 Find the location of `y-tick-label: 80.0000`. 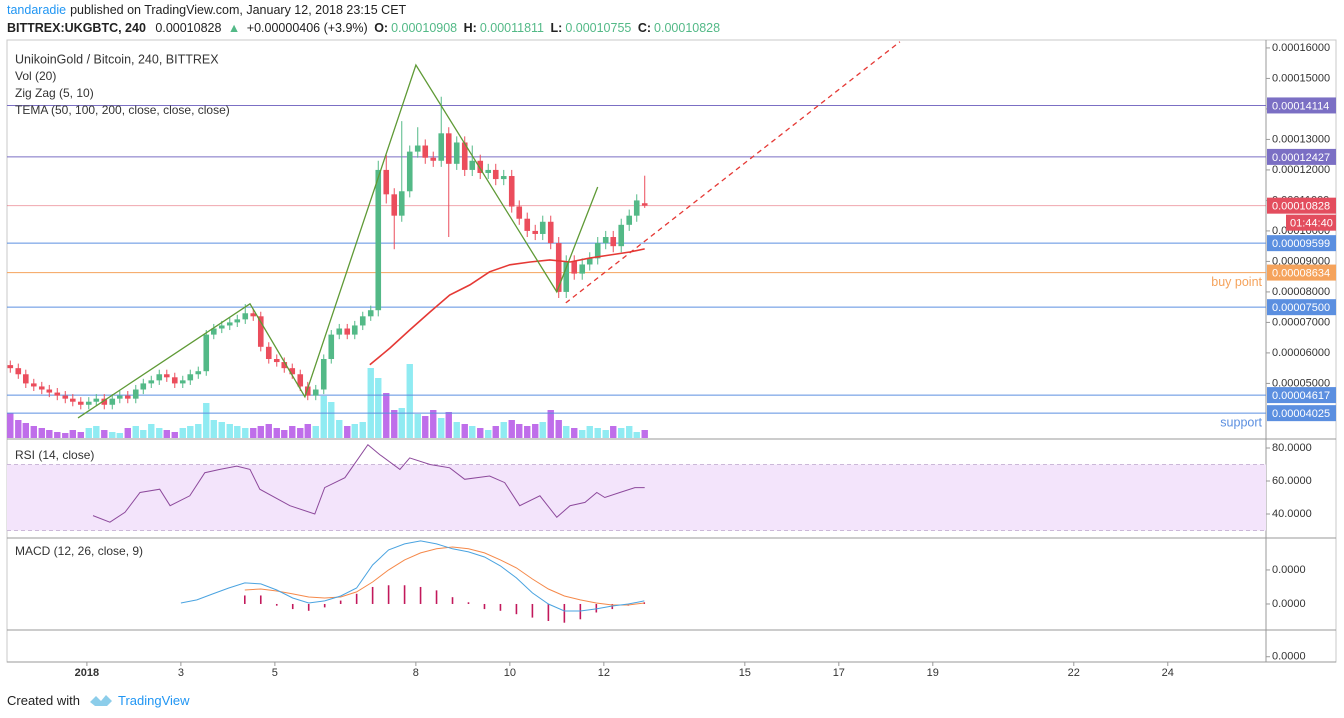

y-tick-label: 80.0000 is located at coordinates (1292, 448).